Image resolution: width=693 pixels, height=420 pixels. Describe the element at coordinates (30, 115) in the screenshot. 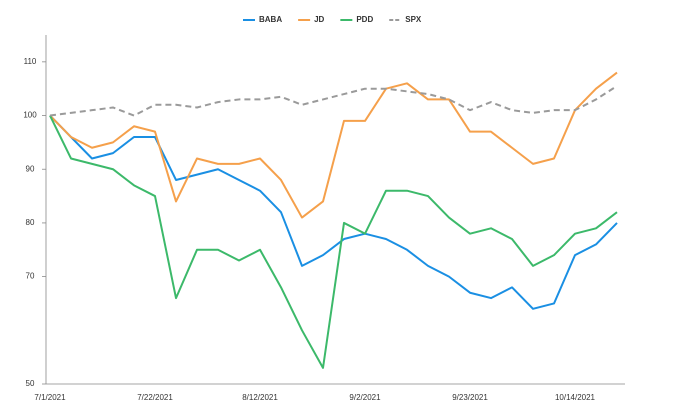

I see `y-tick-label: 100` at that location.